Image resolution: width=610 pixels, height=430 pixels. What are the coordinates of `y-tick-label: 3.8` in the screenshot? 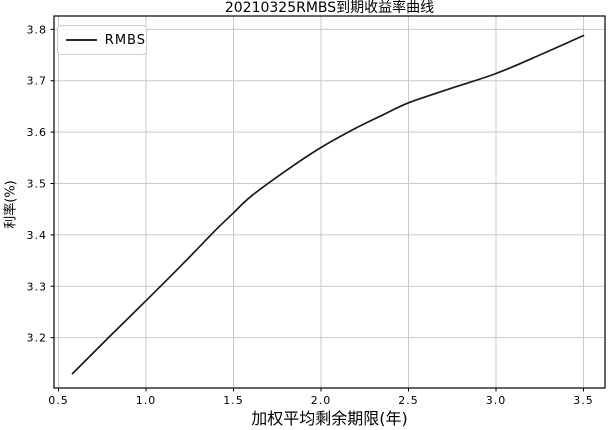 It's located at (37, 29).